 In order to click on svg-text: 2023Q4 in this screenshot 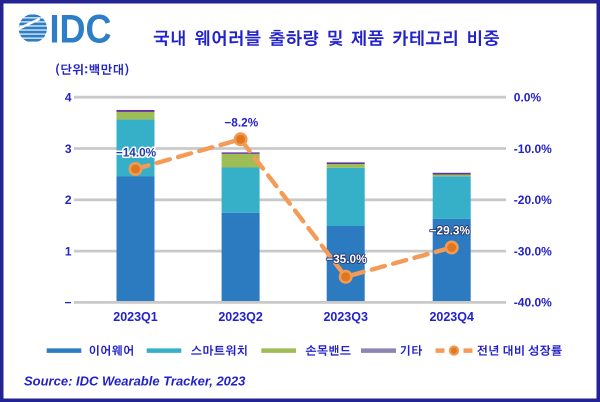, I will do `click(451, 317)`.